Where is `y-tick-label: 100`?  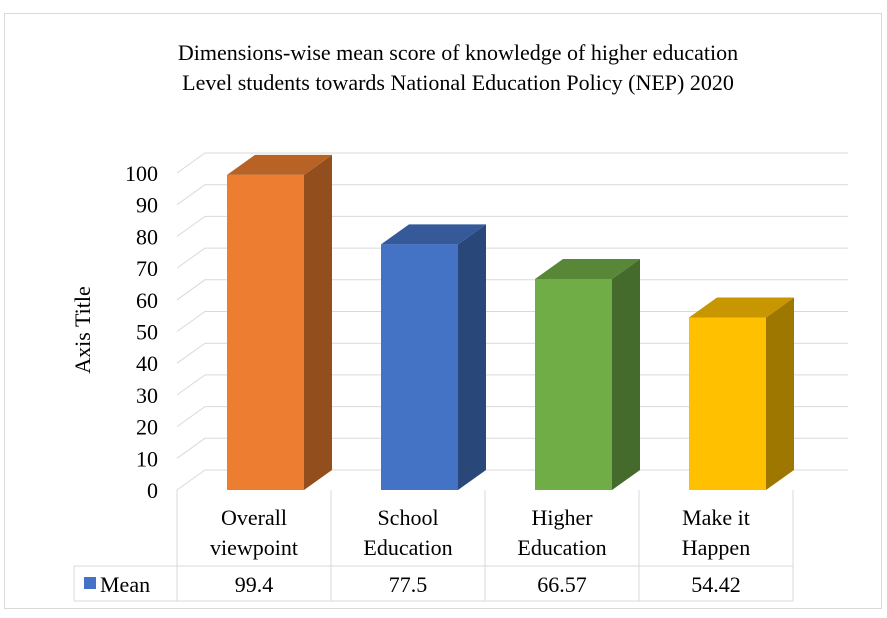
y-tick-label: 100 is located at coordinates (141, 173).